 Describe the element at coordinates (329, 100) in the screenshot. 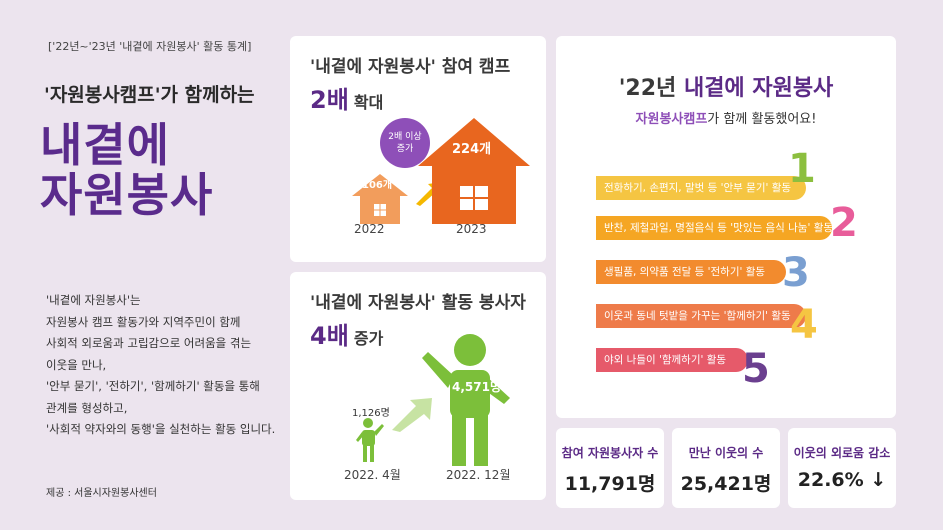

I see `camp-card-big: 2배` at that location.